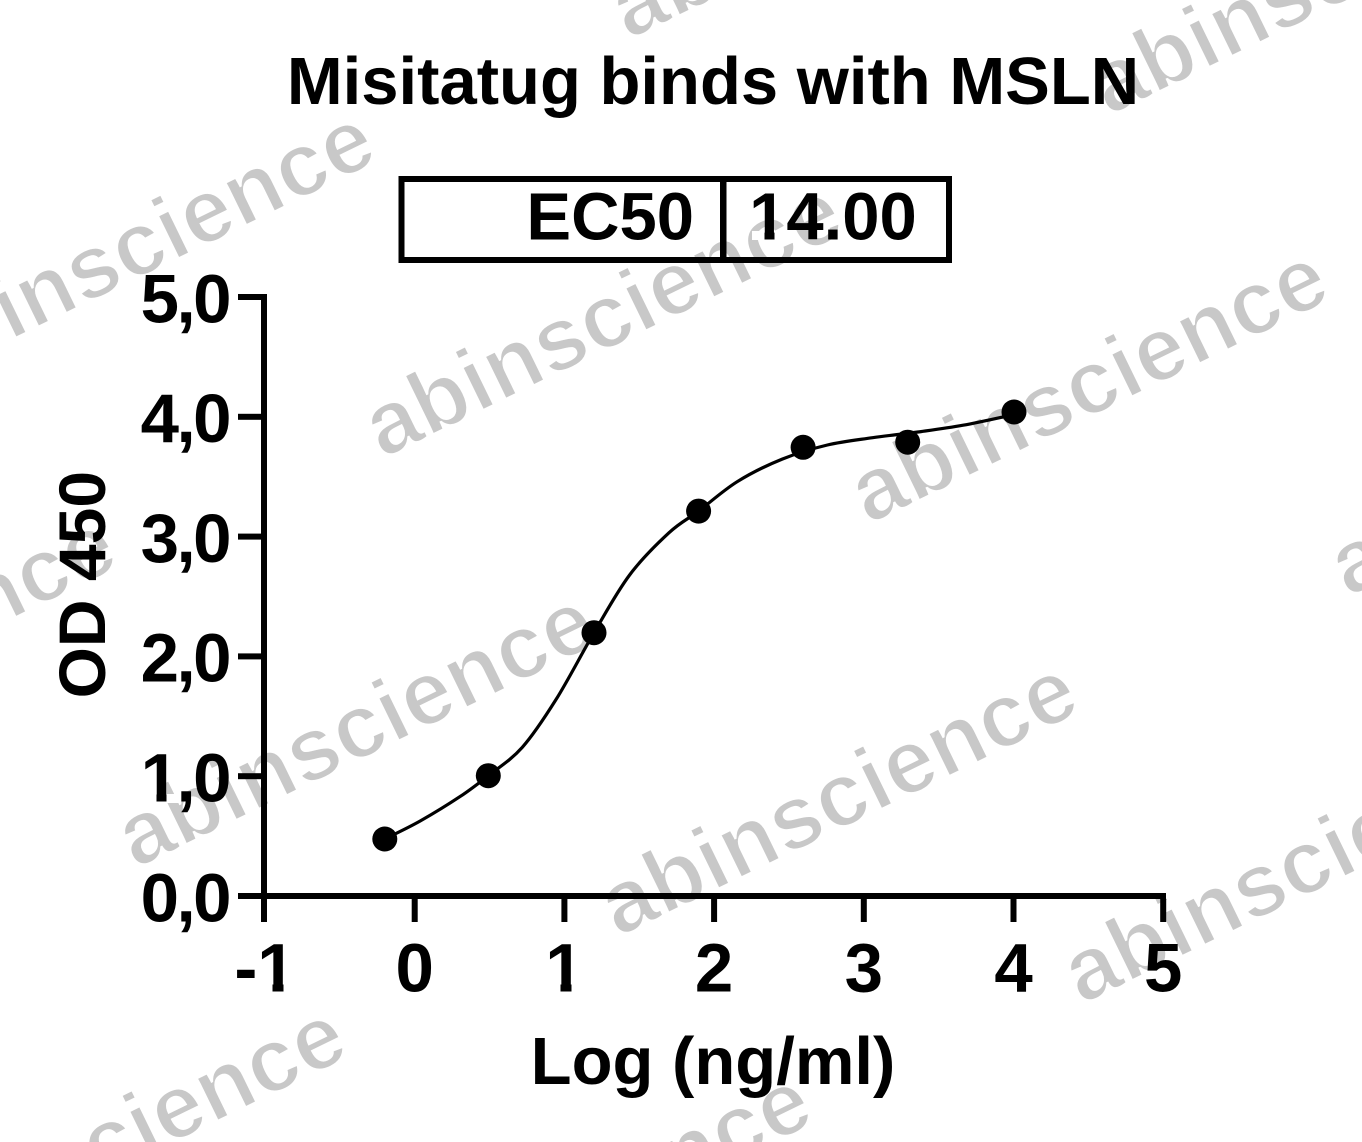 This screenshot has height=1142, width=1362. I want to click on svg-text: 4,0, so click(185, 418).